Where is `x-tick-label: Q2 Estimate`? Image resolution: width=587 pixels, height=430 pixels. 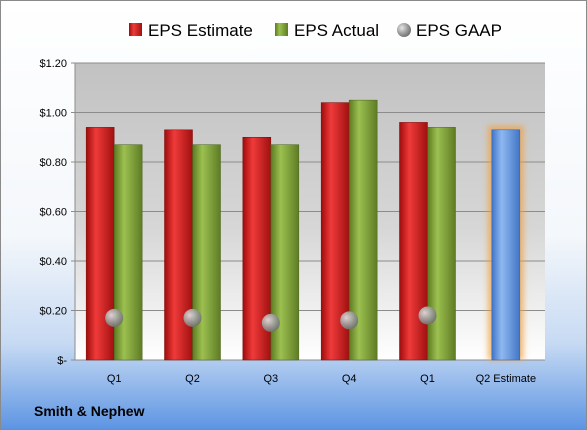
x-tick-label: Q2 Estimate is located at coordinates (506, 379).